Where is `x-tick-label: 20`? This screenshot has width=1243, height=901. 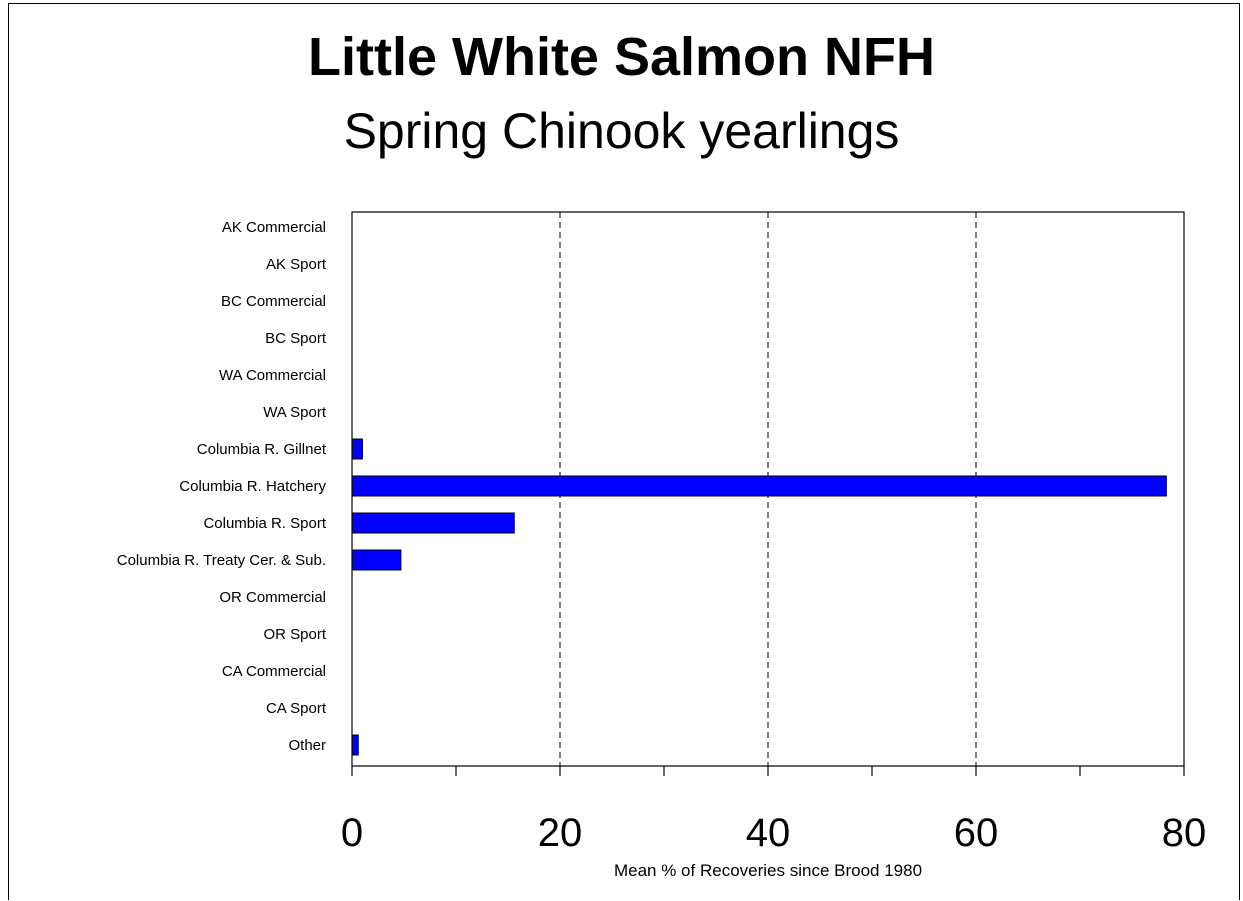 x-tick-label: 20 is located at coordinates (560, 833).